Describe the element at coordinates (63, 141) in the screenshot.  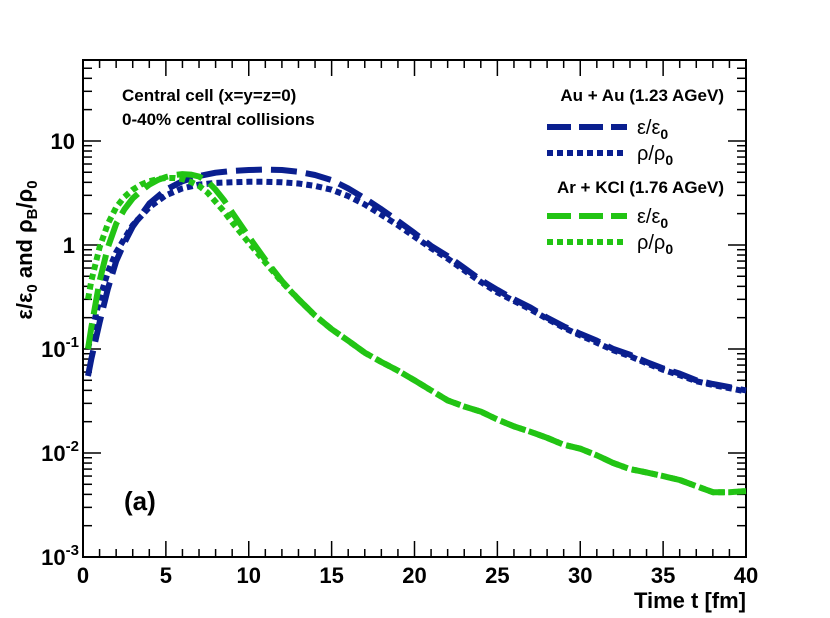
I see `y-tick-label: 10` at that location.